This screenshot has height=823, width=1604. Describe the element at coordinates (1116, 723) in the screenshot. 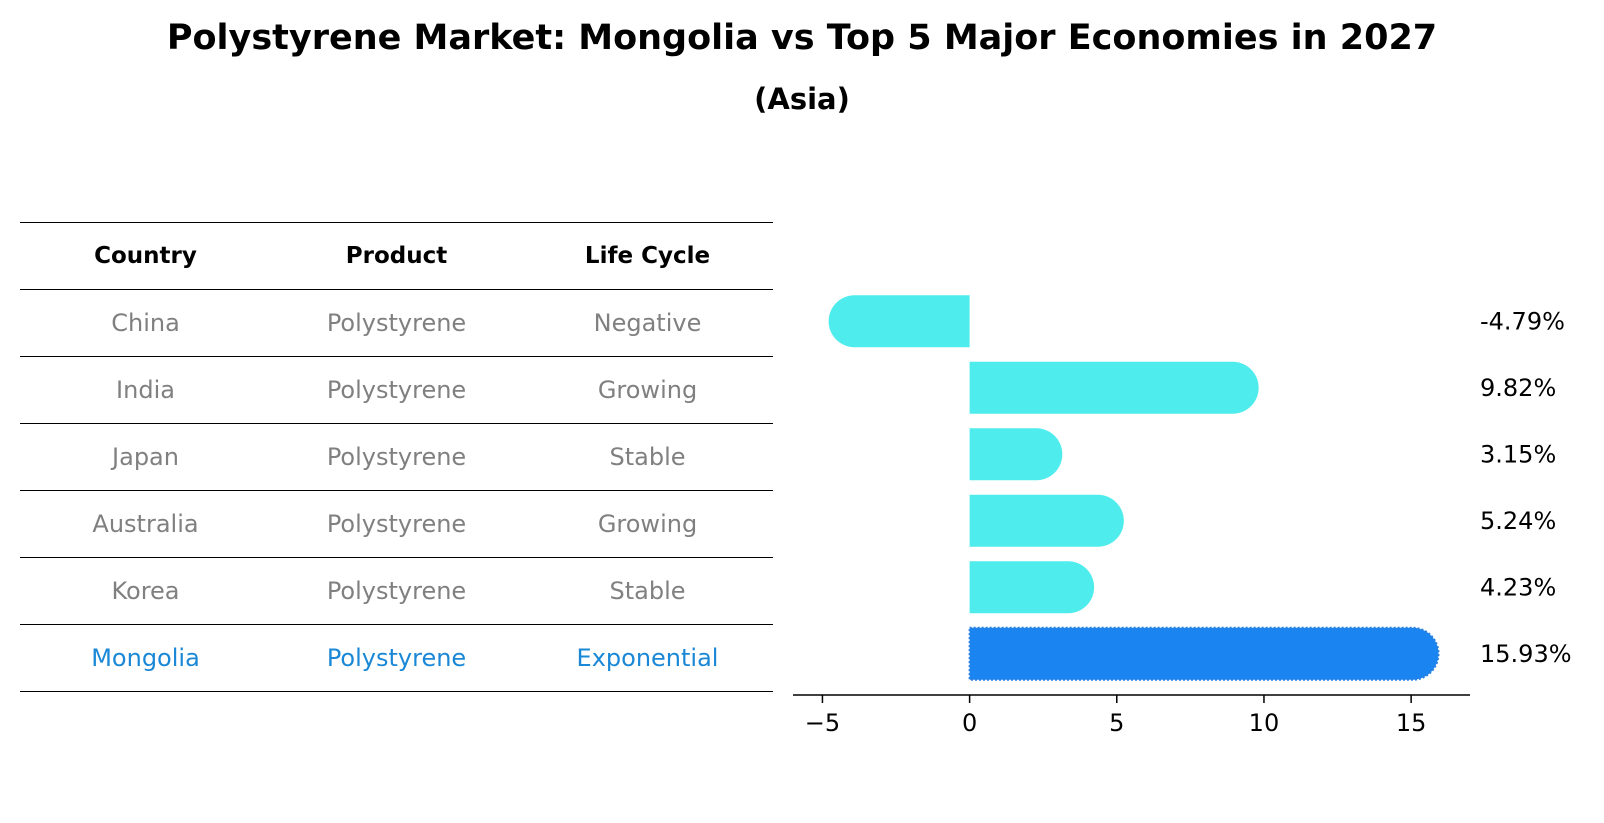

I see `x-tick-label: 5` at that location.